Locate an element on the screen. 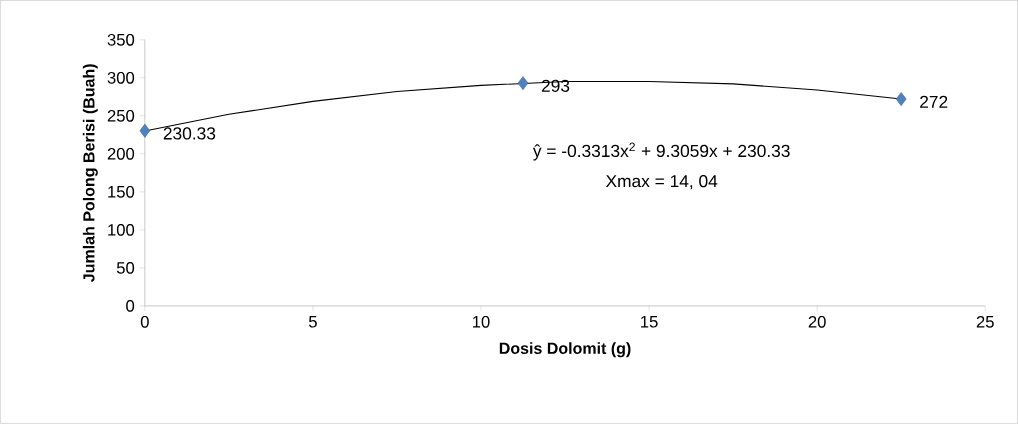  annotation: ŷ = -0.3313x$^{2}$ + 9.3059x + 230.33 is located at coordinates (661, 151).